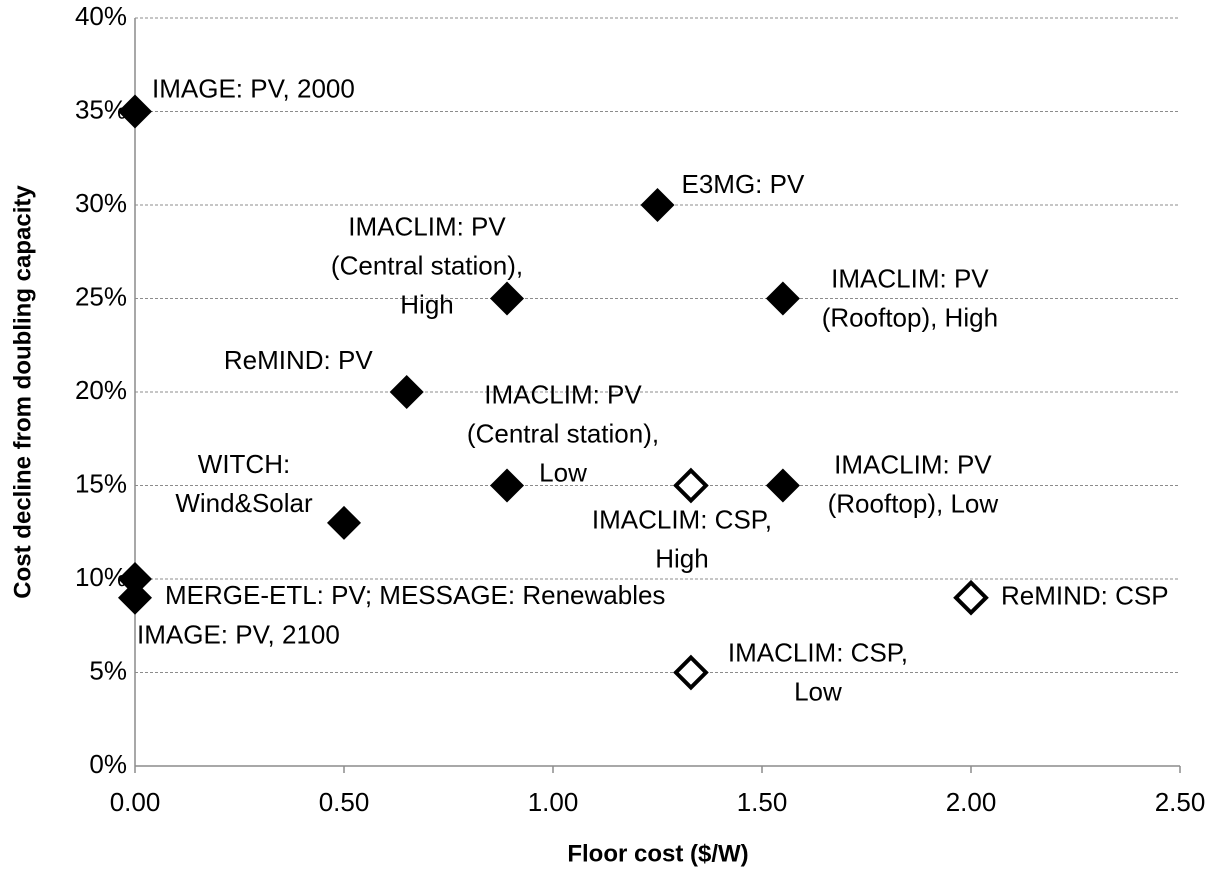 The height and width of the screenshot is (875, 1220). I want to click on x-tick-label: 1.00, so click(553, 802).